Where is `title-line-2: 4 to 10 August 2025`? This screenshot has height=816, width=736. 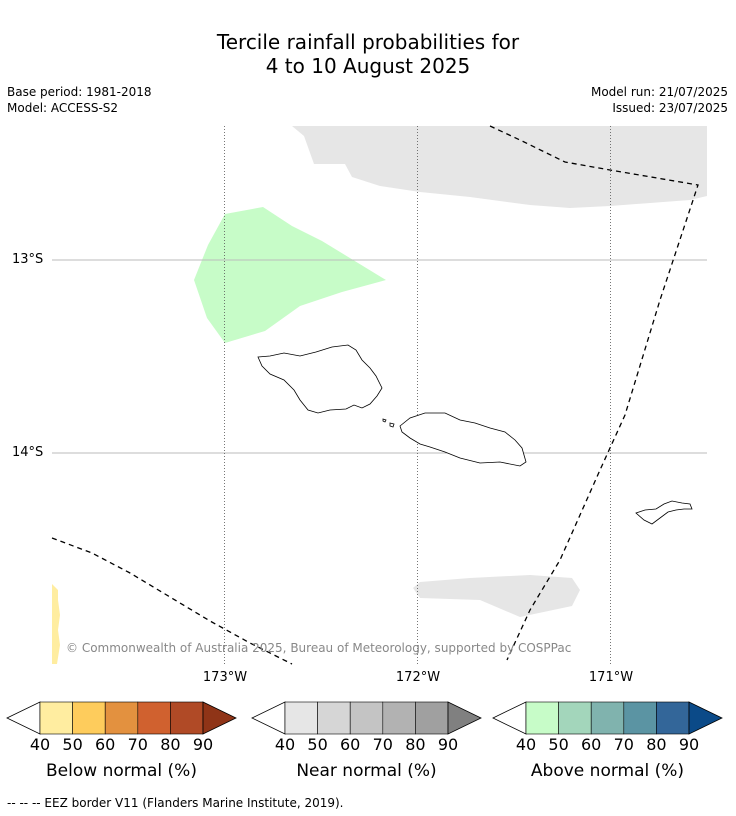 title-line-2: 4 to 10 August 2025 is located at coordinates (368, 66).